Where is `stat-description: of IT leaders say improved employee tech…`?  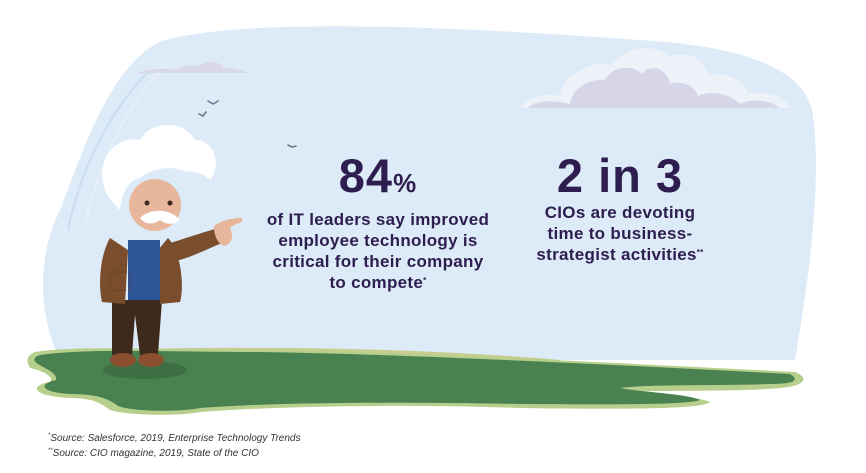 stat-description: of IT leaders say improved employee tech… is located at coordinates (378, 251).